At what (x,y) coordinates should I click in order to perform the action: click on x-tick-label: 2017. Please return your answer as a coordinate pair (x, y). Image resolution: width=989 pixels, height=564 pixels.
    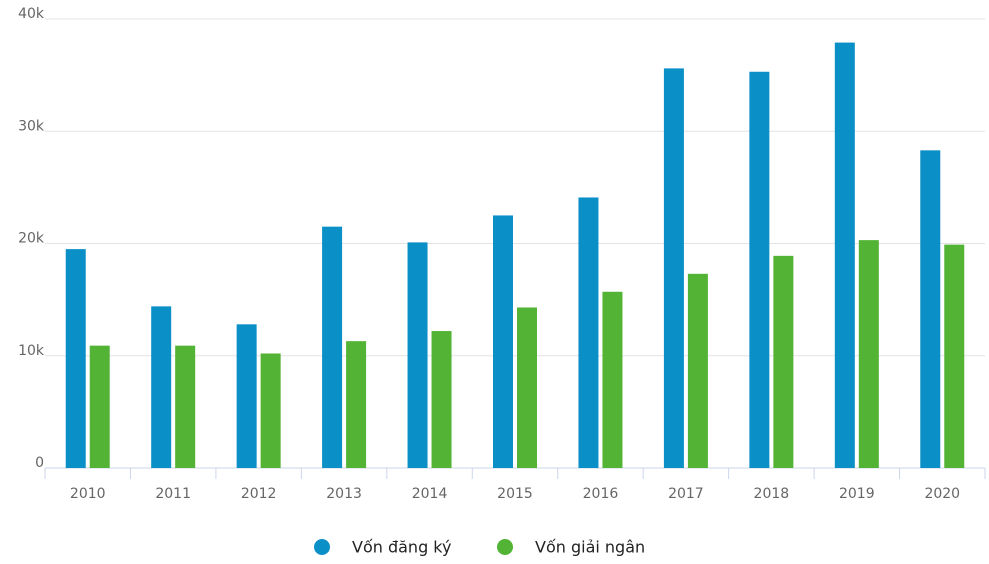
    Looking at the image, I should click on (686, 494).